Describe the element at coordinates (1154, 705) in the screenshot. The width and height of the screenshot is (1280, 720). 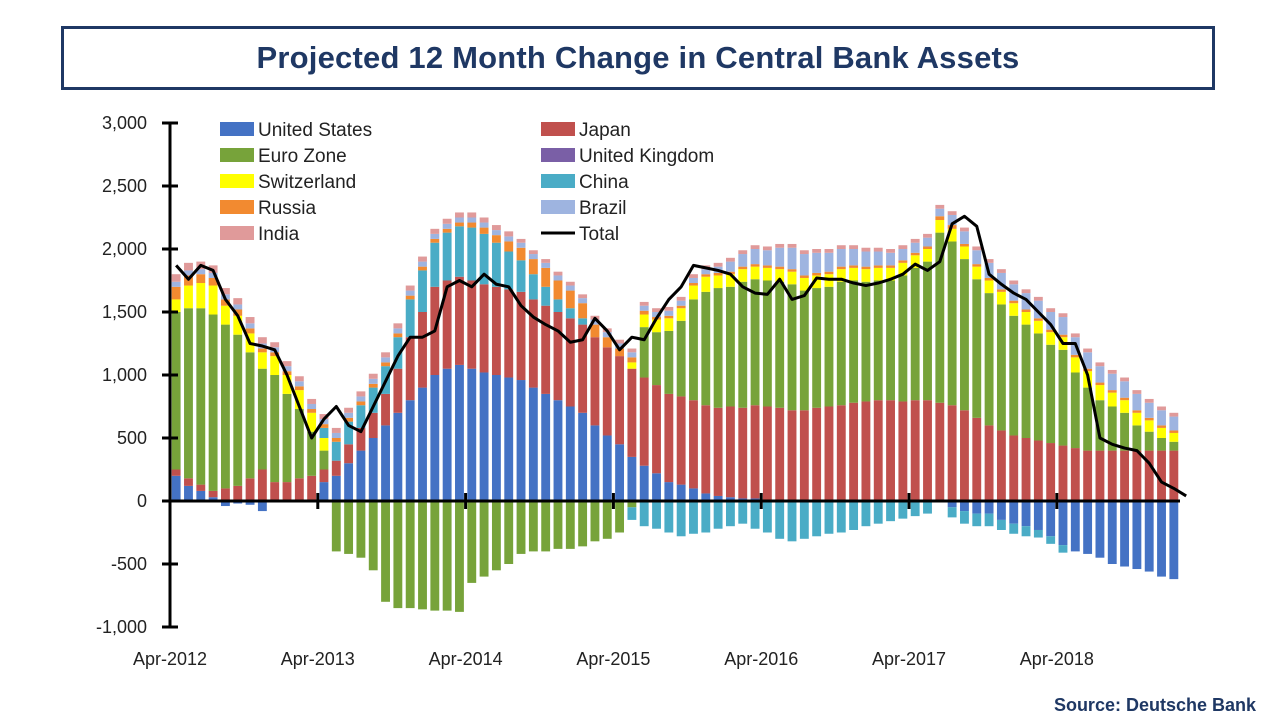
I see `source-note: Source: Deutsche Bank` at that location.